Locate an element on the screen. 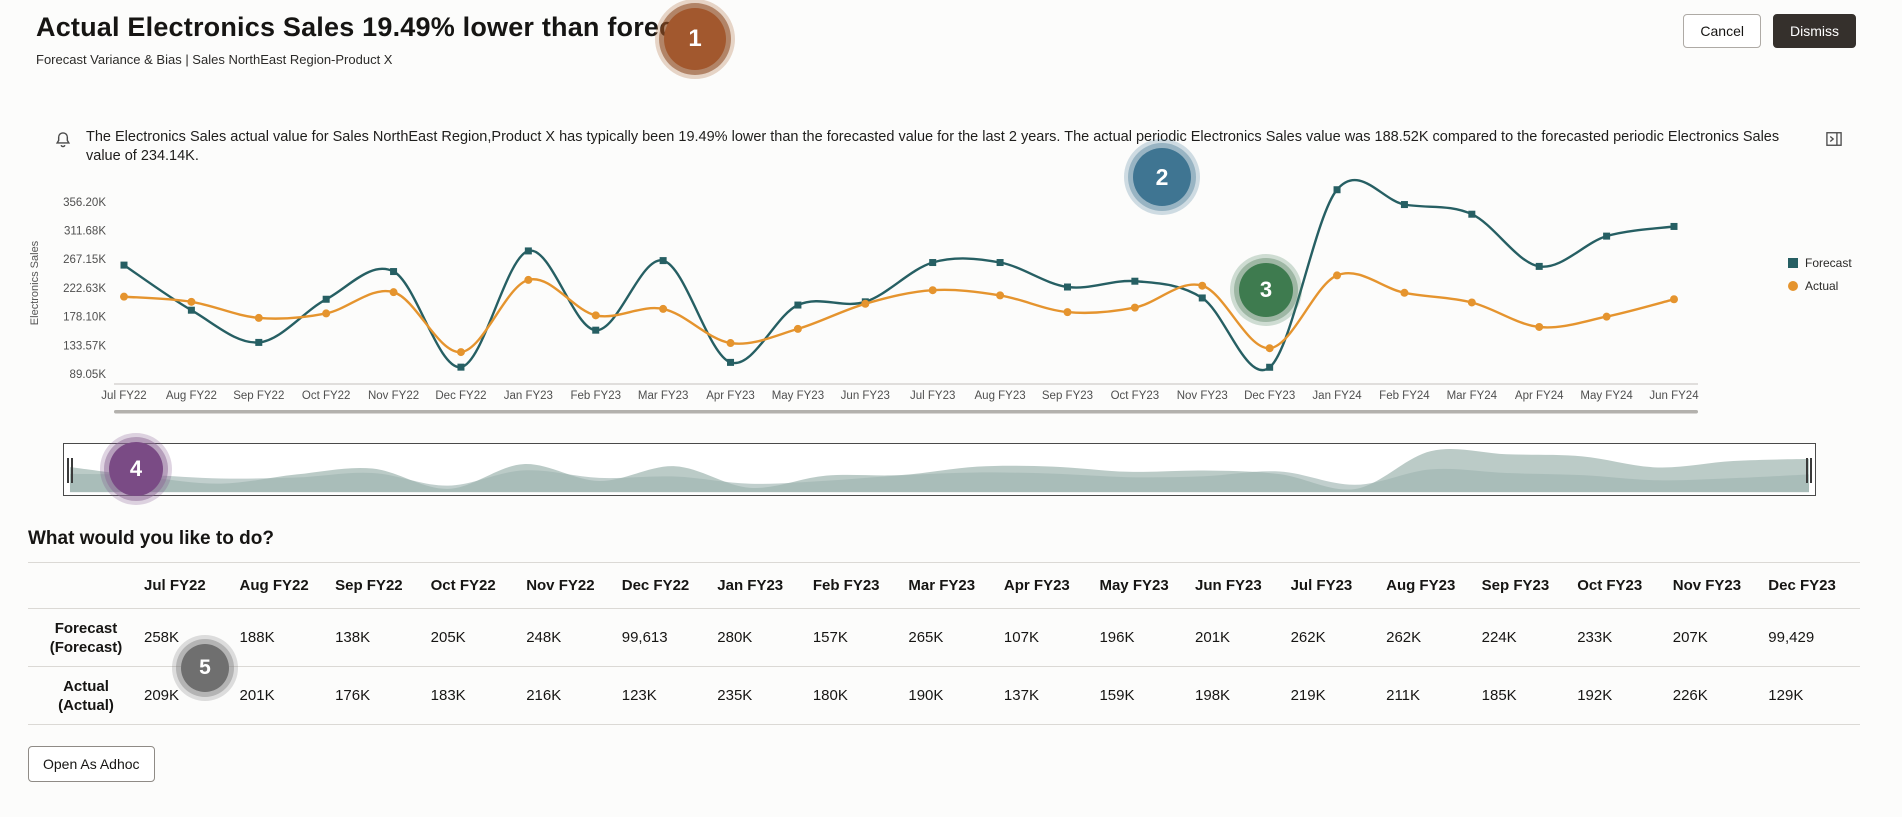  table-col-header: Aug FY23 is located at coordinates (1430, 585).